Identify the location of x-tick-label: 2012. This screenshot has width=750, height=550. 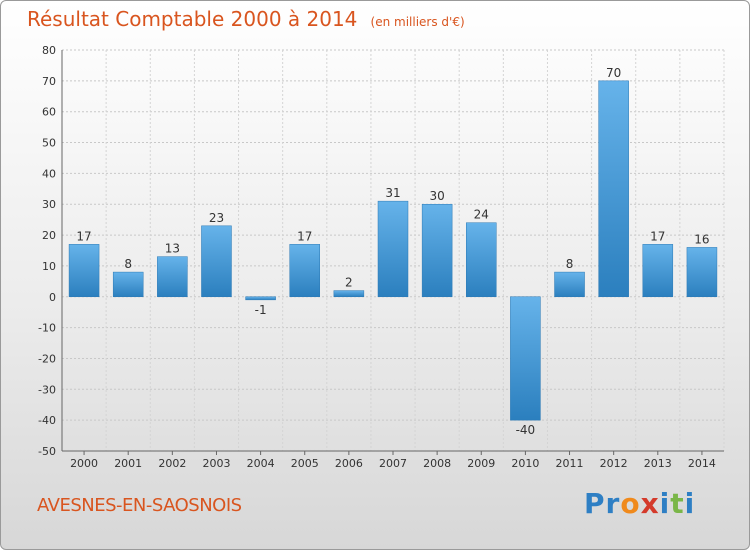
(614, 463).